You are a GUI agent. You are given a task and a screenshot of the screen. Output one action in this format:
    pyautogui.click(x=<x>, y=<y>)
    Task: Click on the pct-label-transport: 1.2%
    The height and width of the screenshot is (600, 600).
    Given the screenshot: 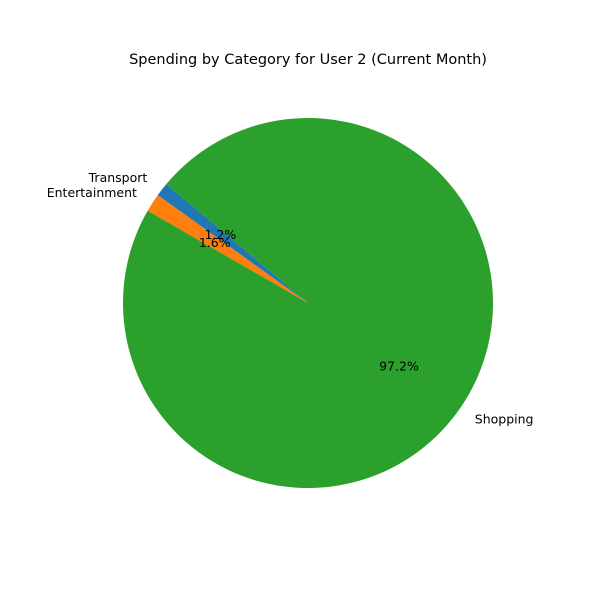 What is the action you would take?
    pyautogui.click(x=220, y=234)
    